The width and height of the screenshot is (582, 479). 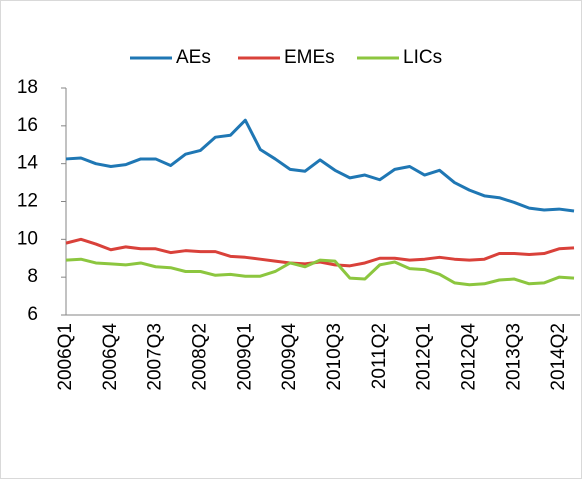 What do you see at coordinates (27, 201) in the screenshot?
I see `y-tick-label: 12` at bounding box center [27, 201].